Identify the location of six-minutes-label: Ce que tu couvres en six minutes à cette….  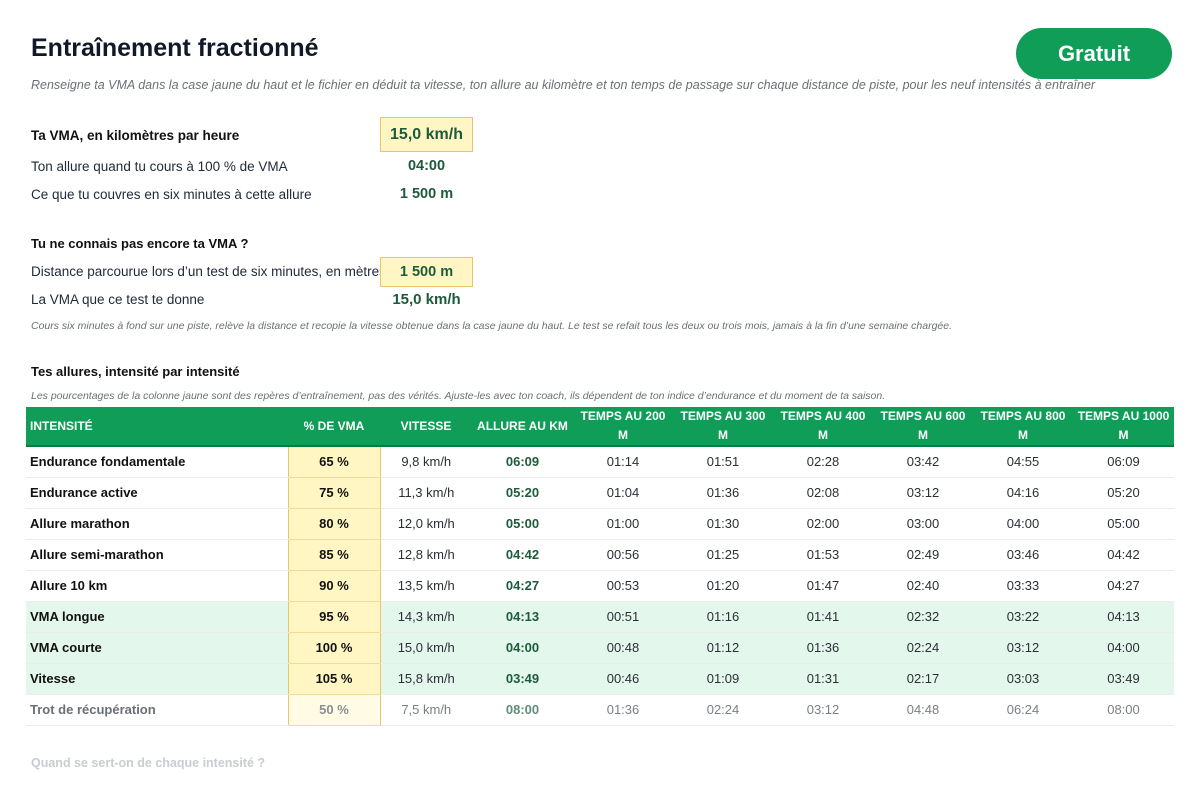
(171, 194).